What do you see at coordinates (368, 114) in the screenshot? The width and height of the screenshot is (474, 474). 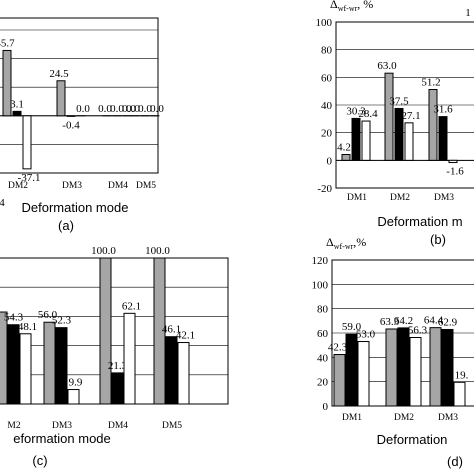 I see `data-label: 28.4` at bounding box center [368, 114].